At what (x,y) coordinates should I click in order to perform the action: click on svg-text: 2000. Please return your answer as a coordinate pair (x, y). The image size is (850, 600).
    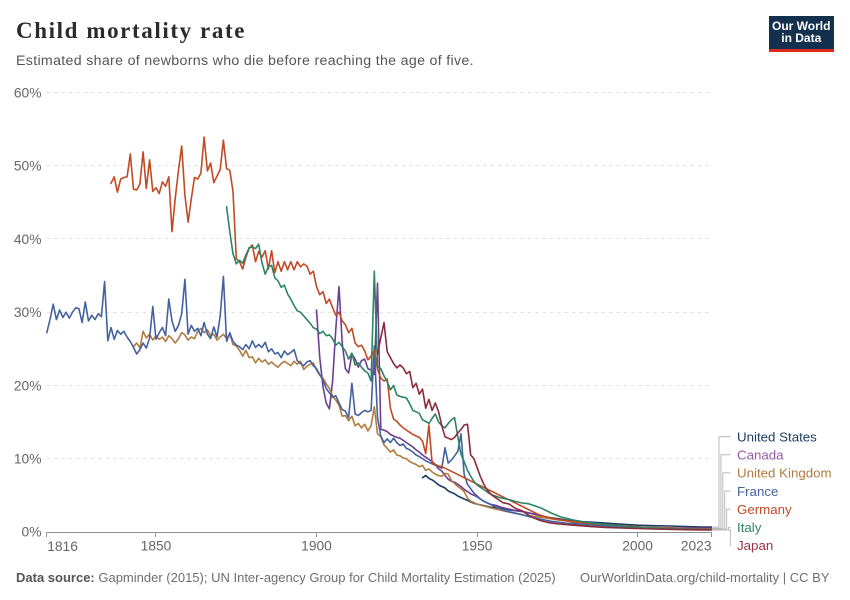
    Looking at the image, I should click on (637, 546).